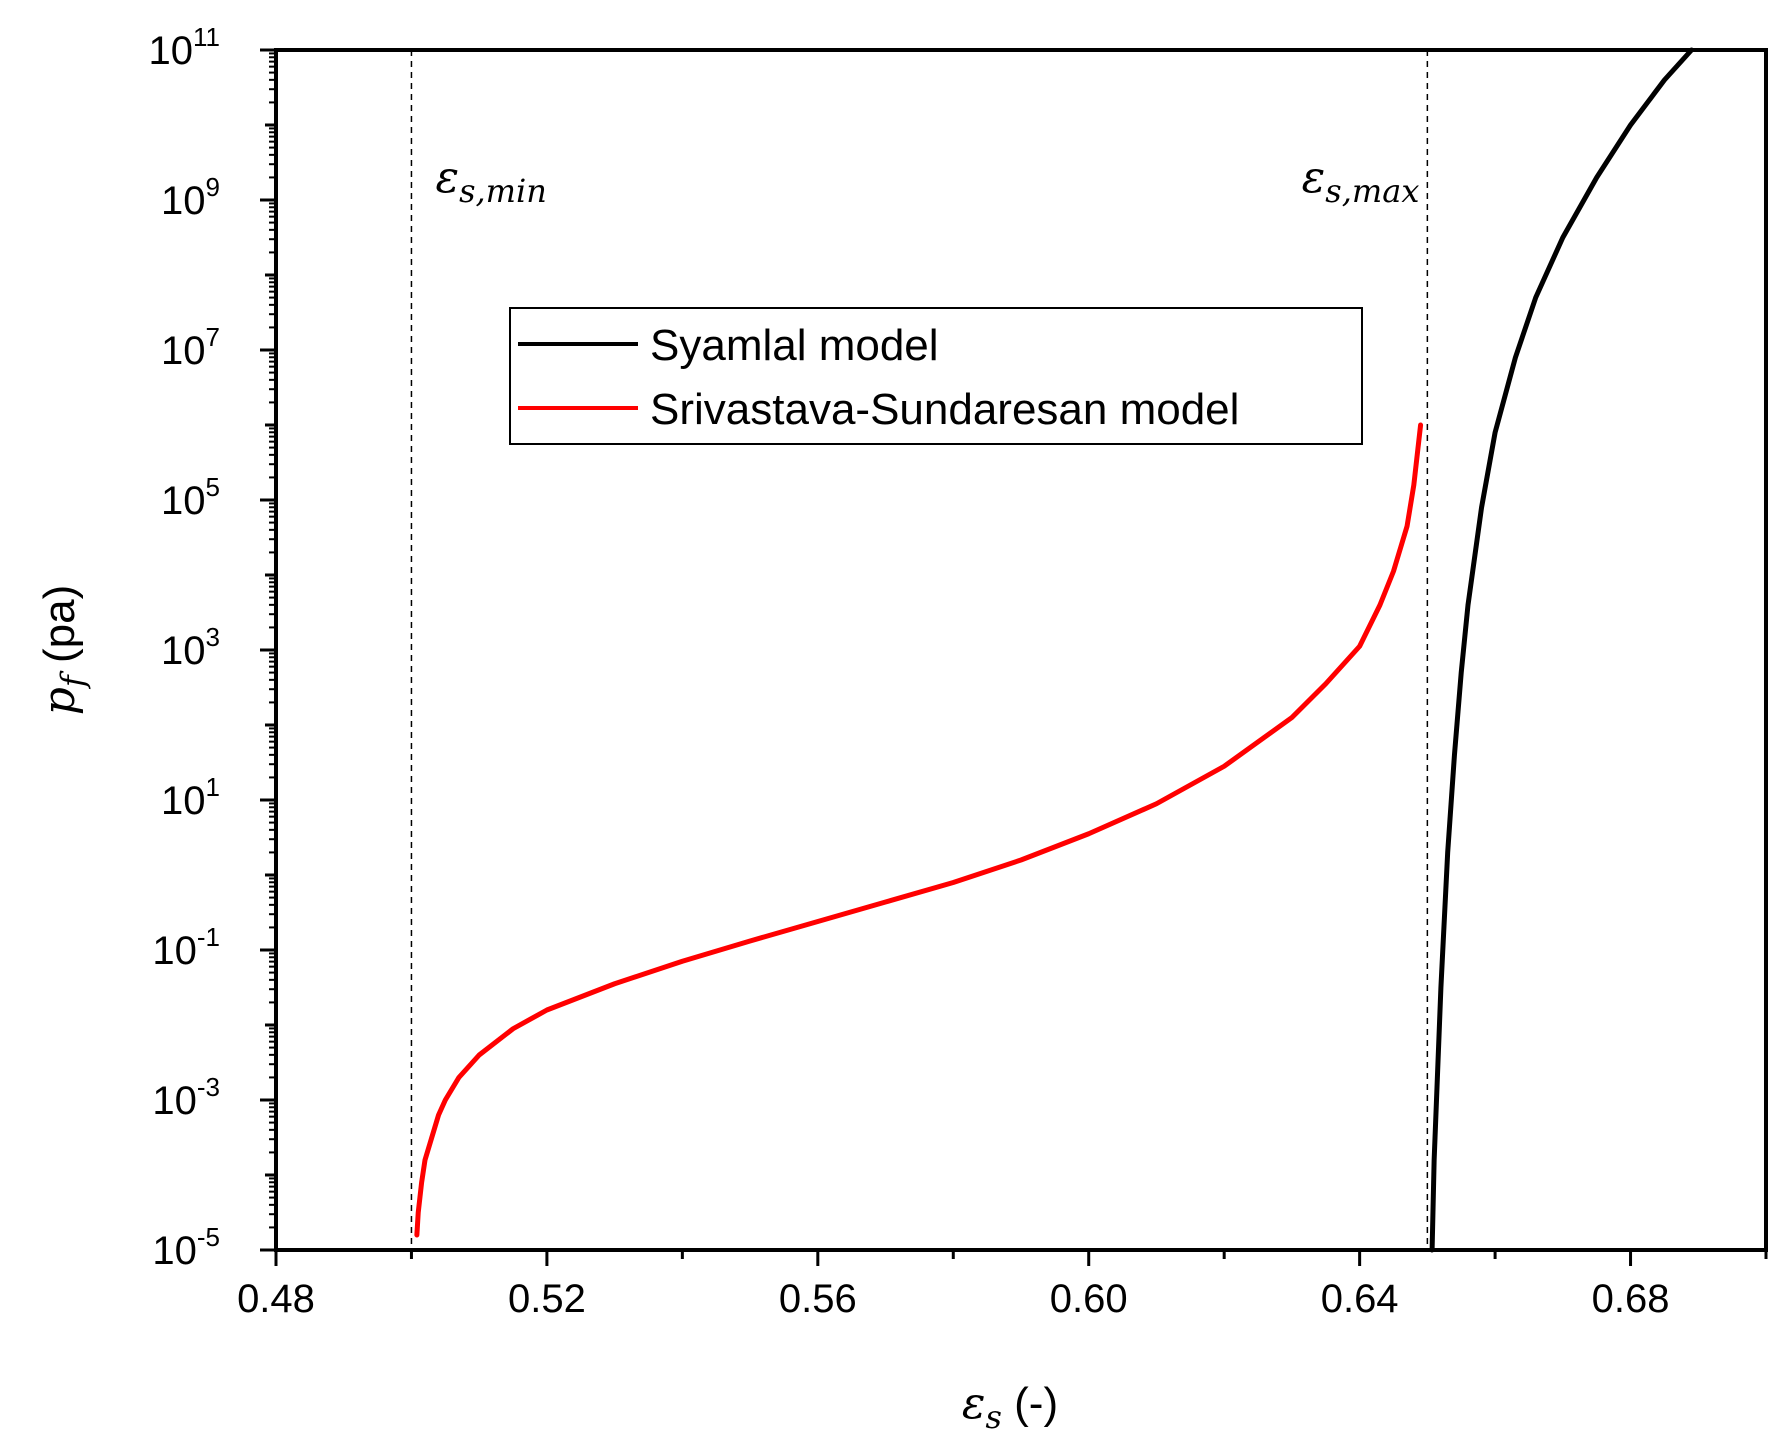 This screenshot has height=1451, width=1790. Describe the element at coordinates (818, 1299) in the screenshot. I see `x-tick-label: 0.56` at that location.